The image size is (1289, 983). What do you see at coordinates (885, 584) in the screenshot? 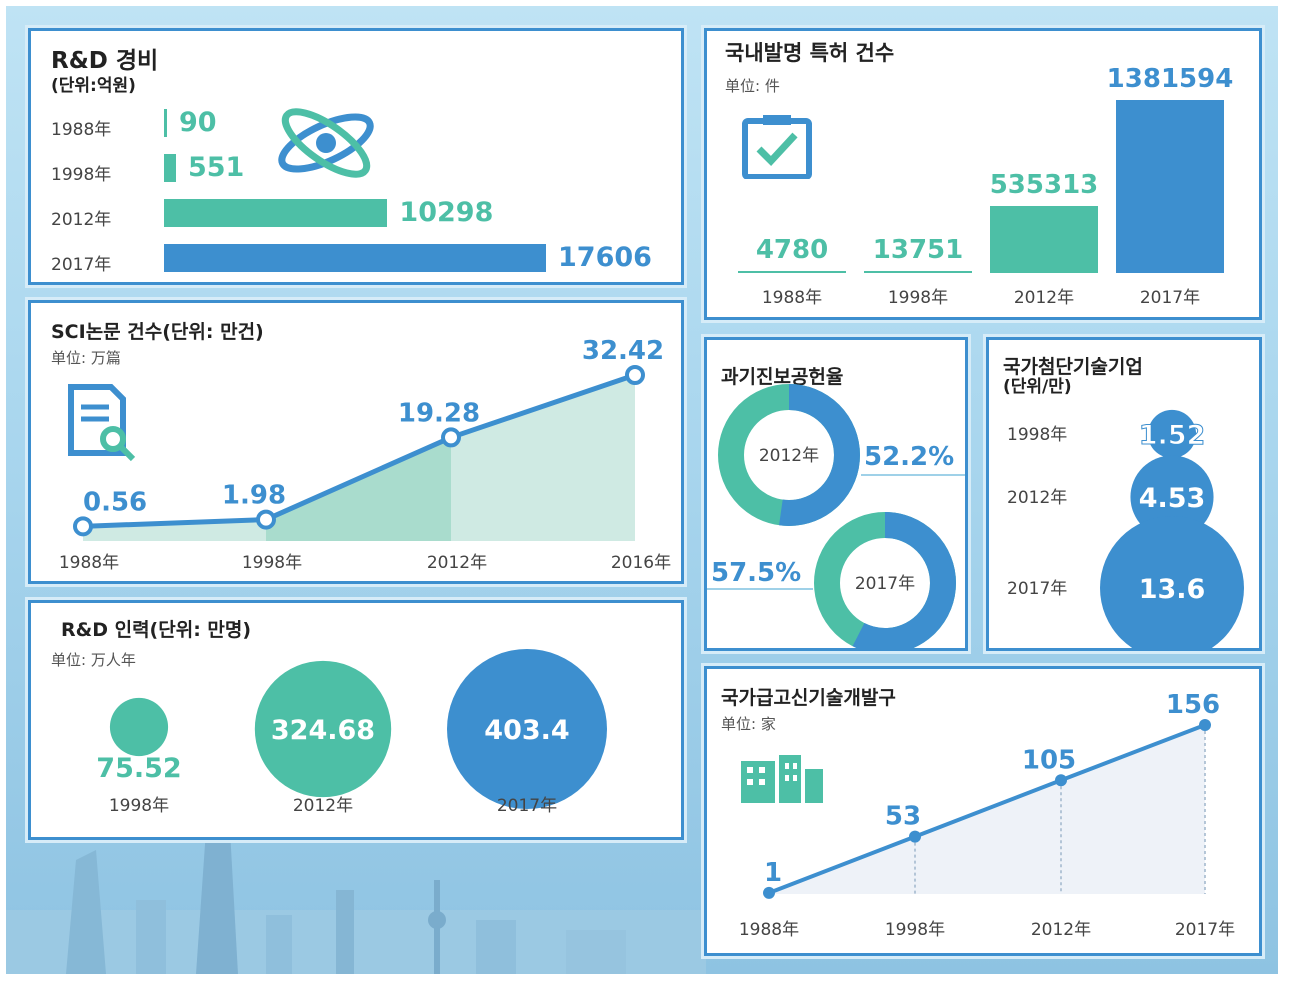
I see `donut-year-label: 2017年` at bounding box center [885, 584].